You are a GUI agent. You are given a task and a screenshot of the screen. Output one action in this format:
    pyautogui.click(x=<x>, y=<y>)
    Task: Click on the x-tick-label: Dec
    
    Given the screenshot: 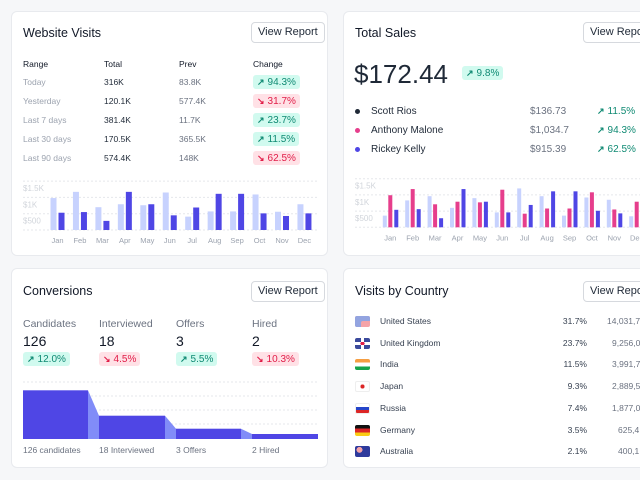 What is the action you would take?
    pyautogui.click(x=635, y=237)
    